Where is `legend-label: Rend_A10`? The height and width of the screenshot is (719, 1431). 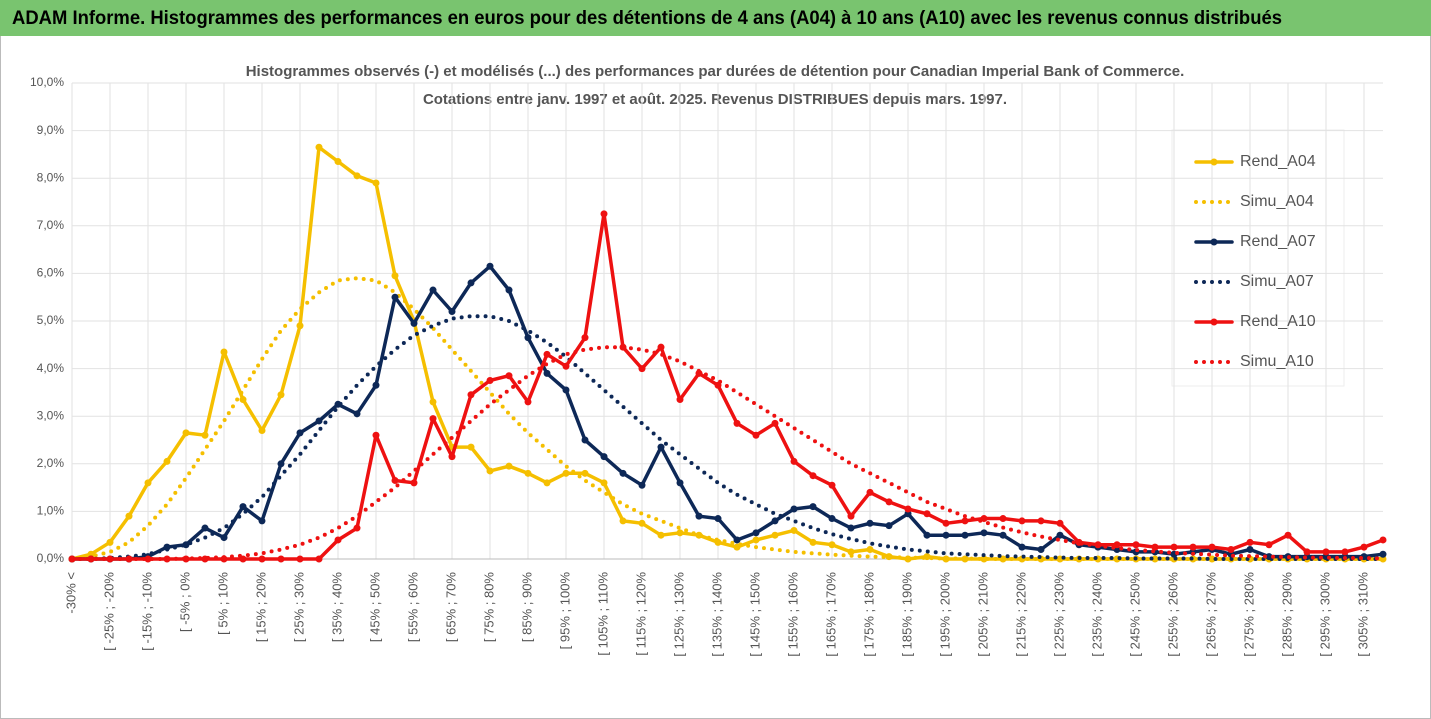
legend-label: Rend_A10 is located at coordinates (1278, 321).